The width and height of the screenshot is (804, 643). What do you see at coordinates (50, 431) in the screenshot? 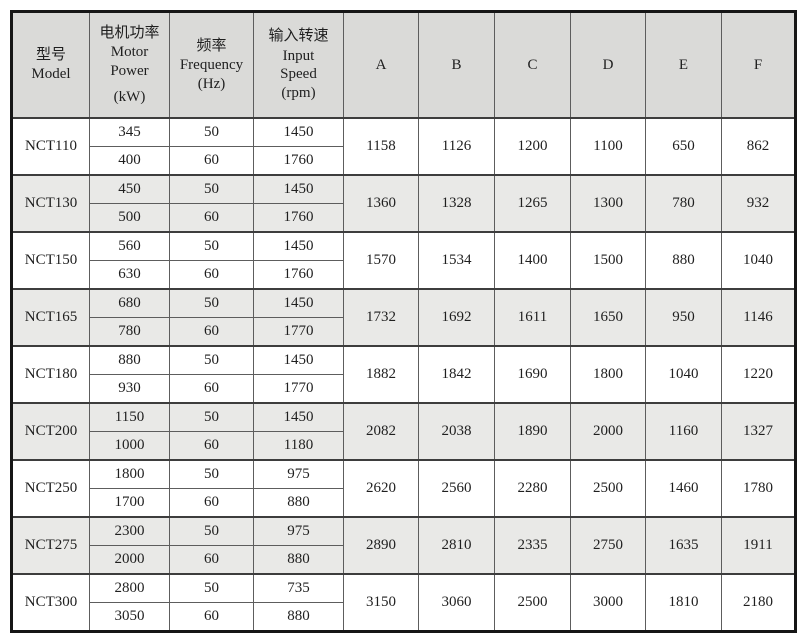
I see `model-name-cell: NCT200` at bounding box center [50, 431].